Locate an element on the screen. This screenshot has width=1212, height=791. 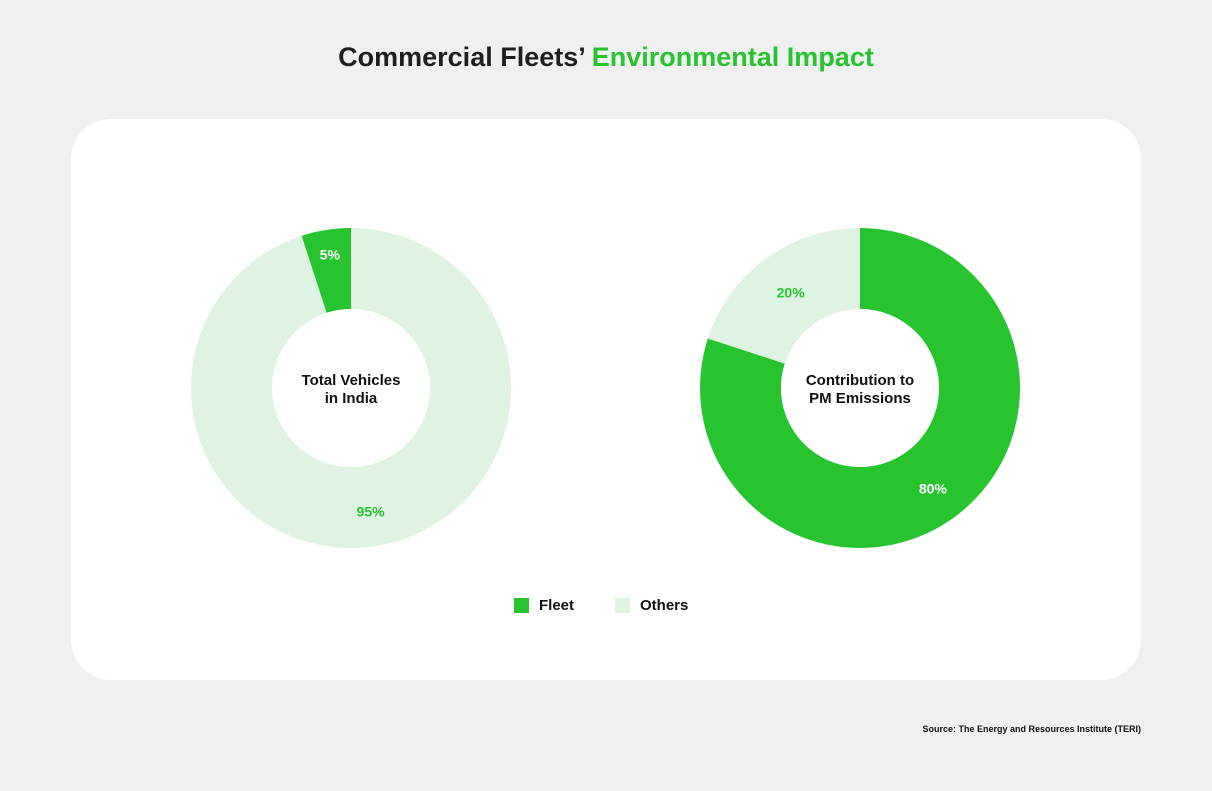
legend: Fleet Others is located at coordinates (621, 605).